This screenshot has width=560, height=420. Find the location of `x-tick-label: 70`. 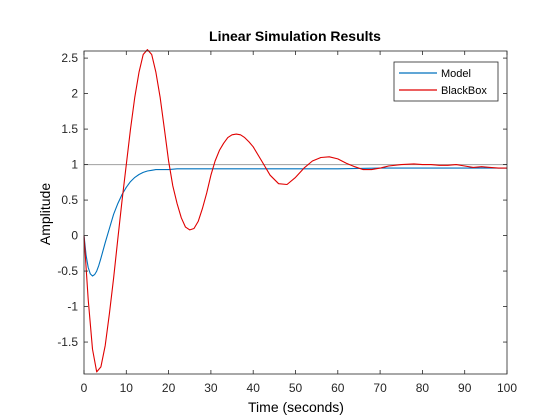

x-tick-label: 70 is located at coordinates (380, 388).